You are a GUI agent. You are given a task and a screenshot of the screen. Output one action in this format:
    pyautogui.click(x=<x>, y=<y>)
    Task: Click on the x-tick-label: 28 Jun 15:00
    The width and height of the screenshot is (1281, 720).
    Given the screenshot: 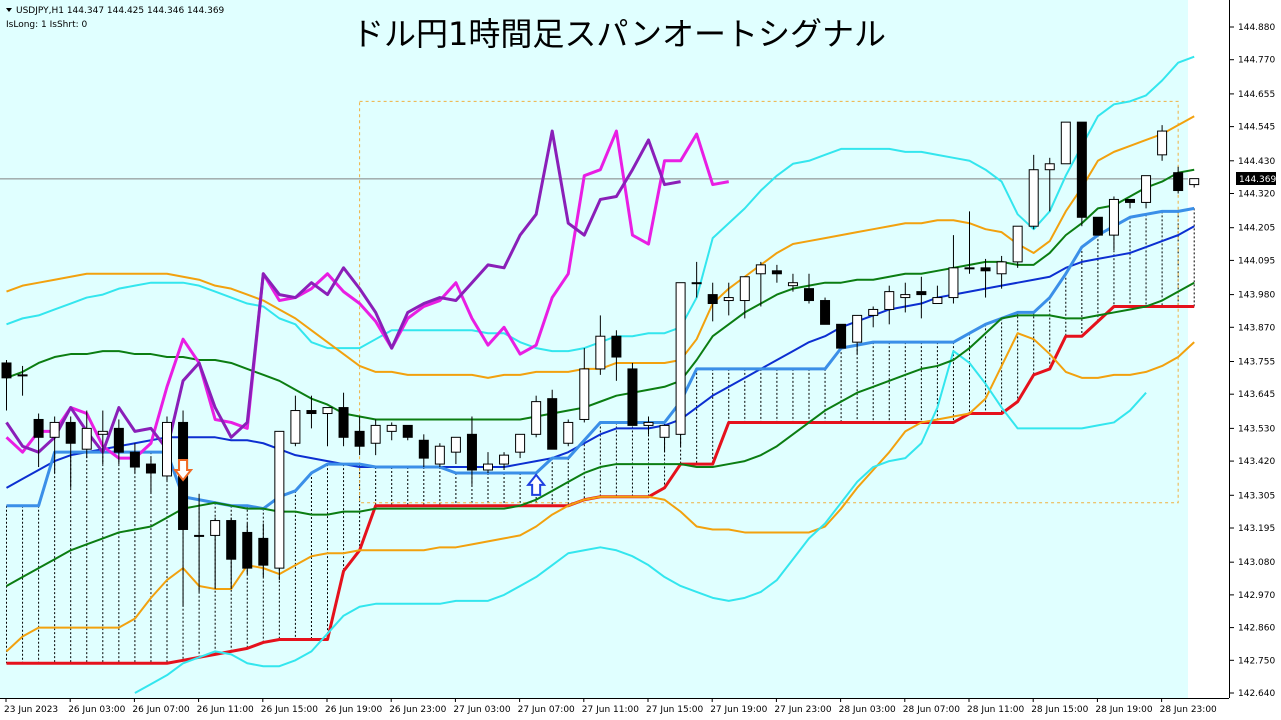 What is the action you would take?
    pyautogui.click(x=1059, y=710)
    